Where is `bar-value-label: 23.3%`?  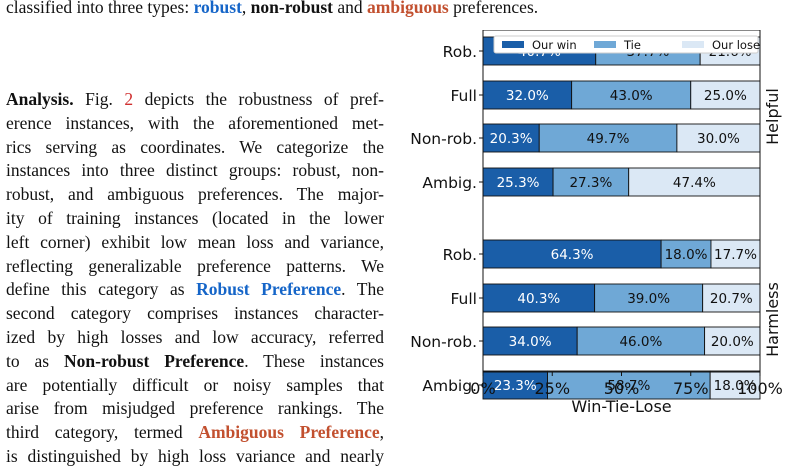 bar-value-label: 23.3% is located at coordinates (515, 386).